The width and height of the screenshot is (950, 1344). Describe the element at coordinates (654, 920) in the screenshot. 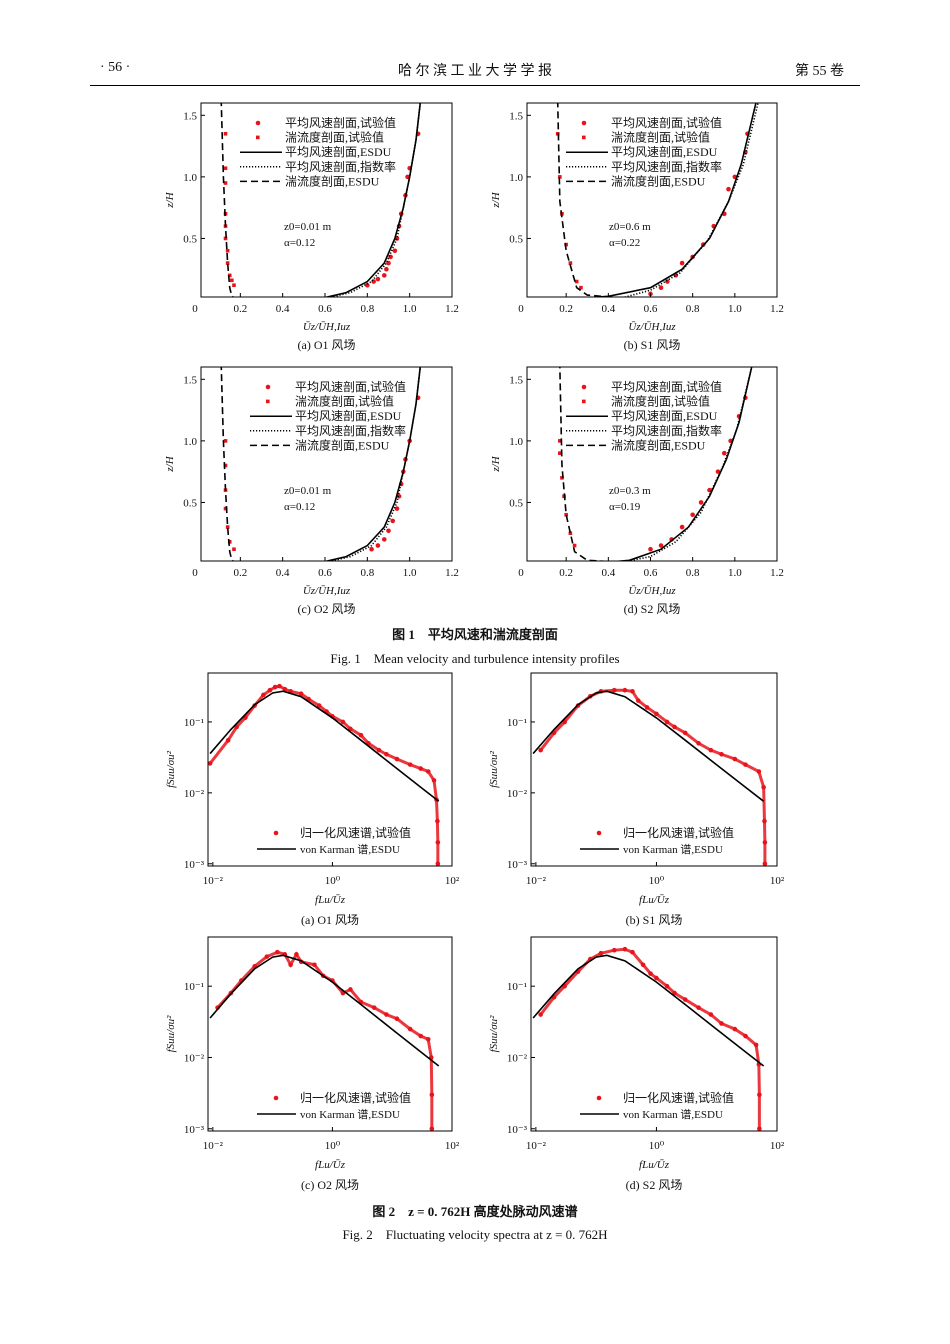

I see `panel-caption: (b) S1 风场` at that location.